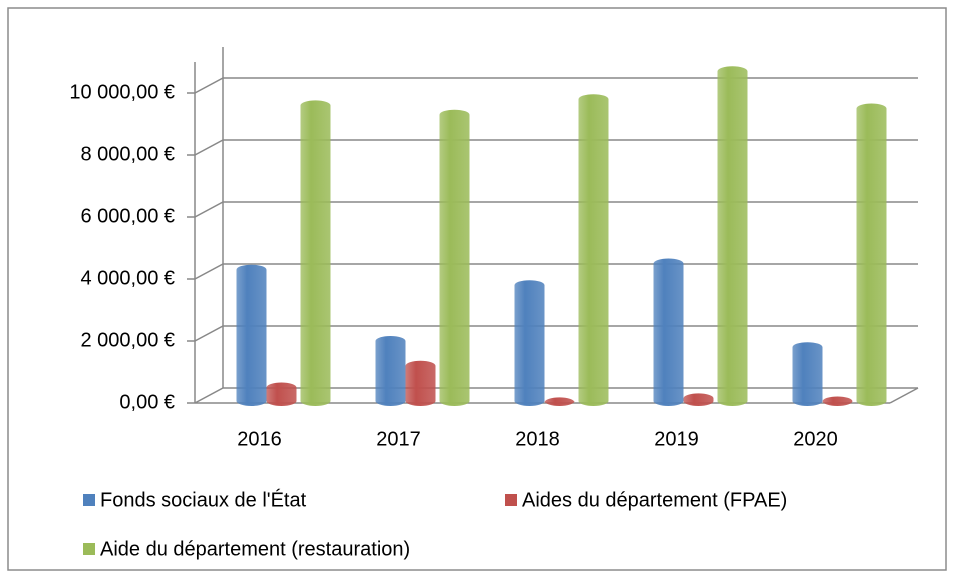  I want to click on legend-label: Aide du département (restauration), so click(255, 549).